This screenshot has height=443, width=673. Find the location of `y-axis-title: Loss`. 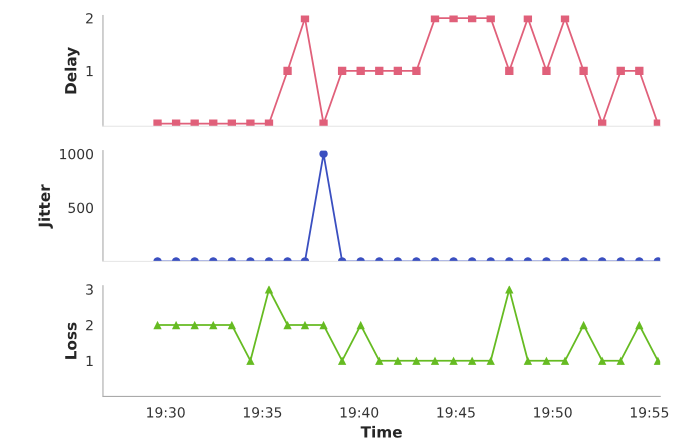

y-axis-title: Loss is located at coordinates (71, 340).